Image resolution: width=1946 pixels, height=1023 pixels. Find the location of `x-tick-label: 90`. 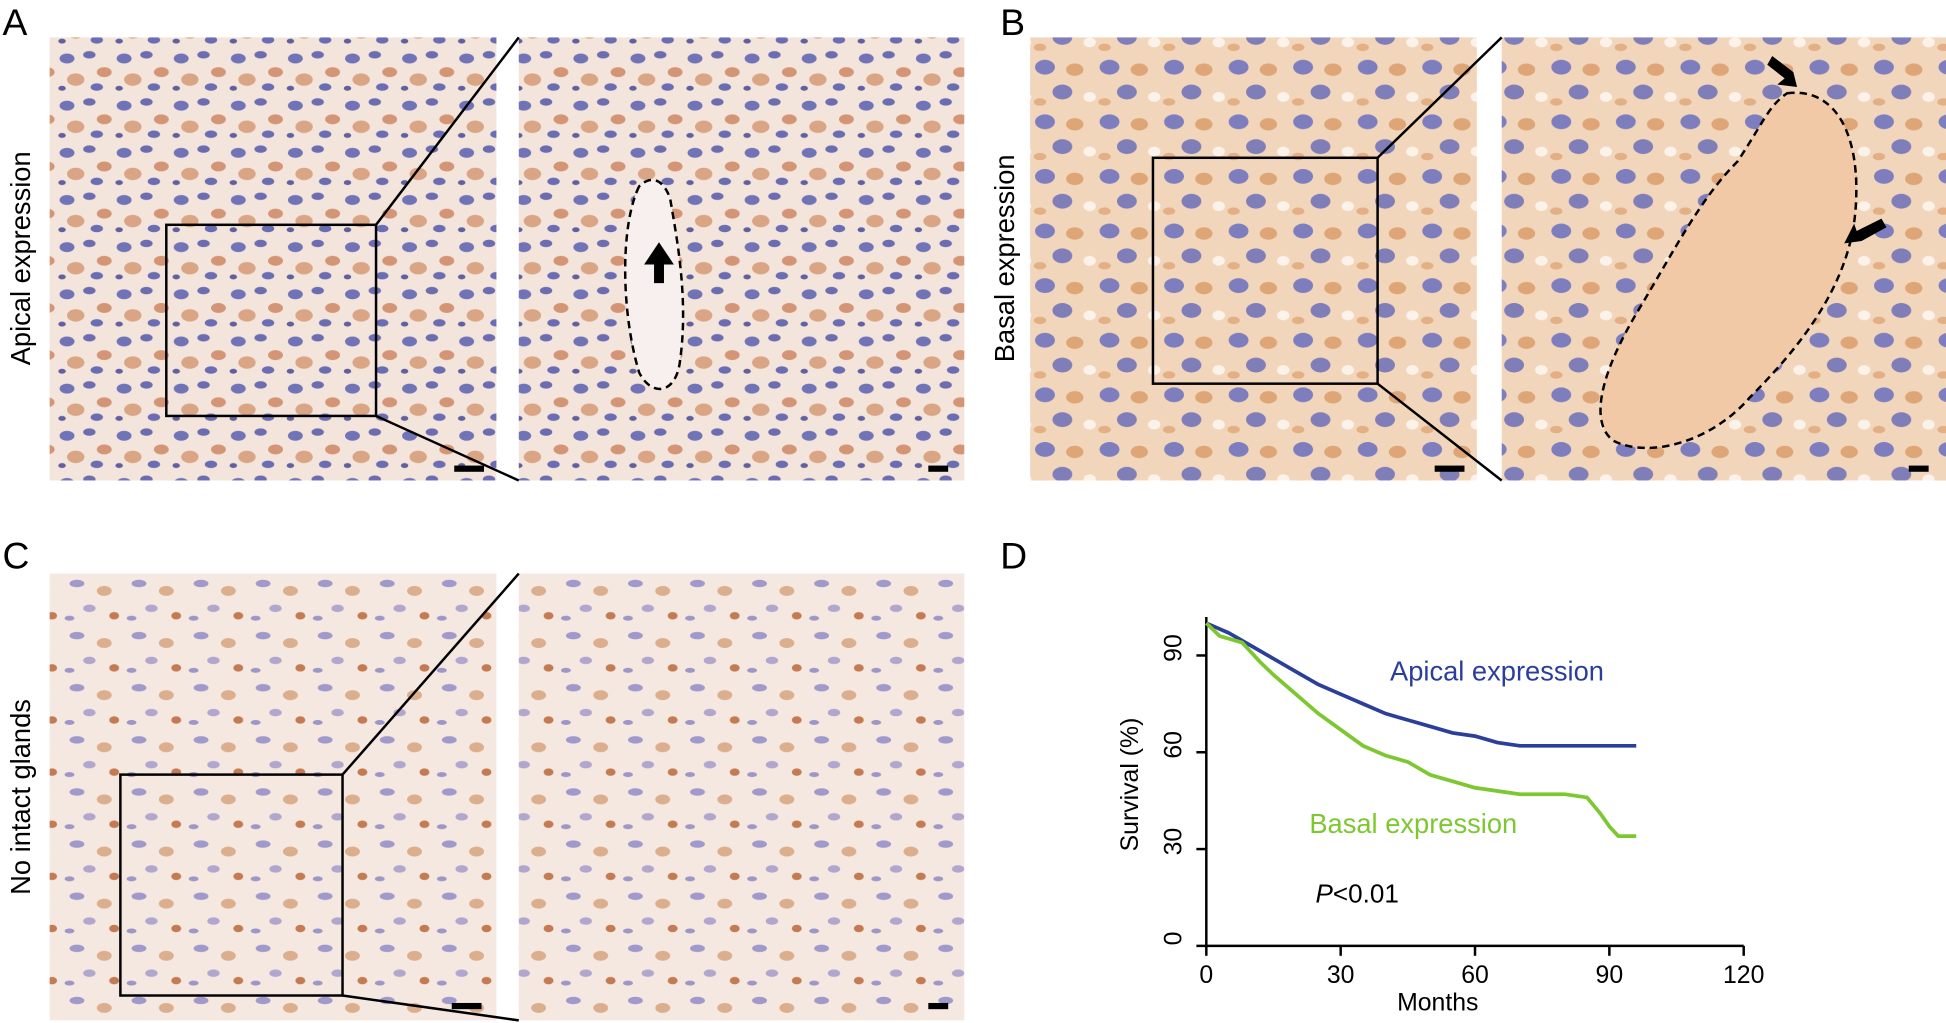

x-tick-label: 90 is located at coordinates (1610, 975).